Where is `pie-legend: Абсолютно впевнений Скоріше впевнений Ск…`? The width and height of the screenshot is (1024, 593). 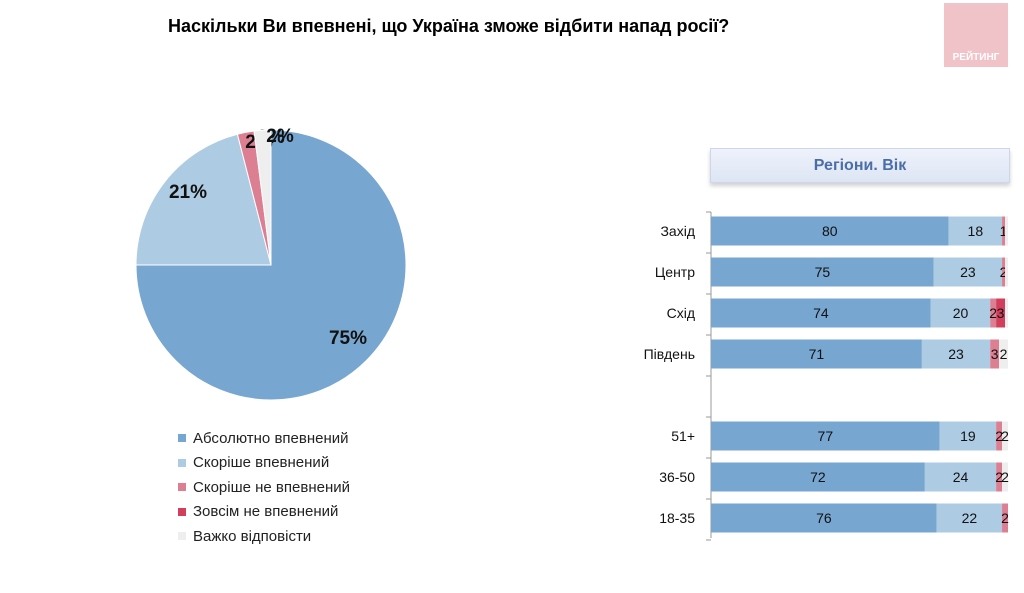 pie-legend: Абсолютно впевнений Скоріше впевнений Ск… is located at coordinates (264, 487).